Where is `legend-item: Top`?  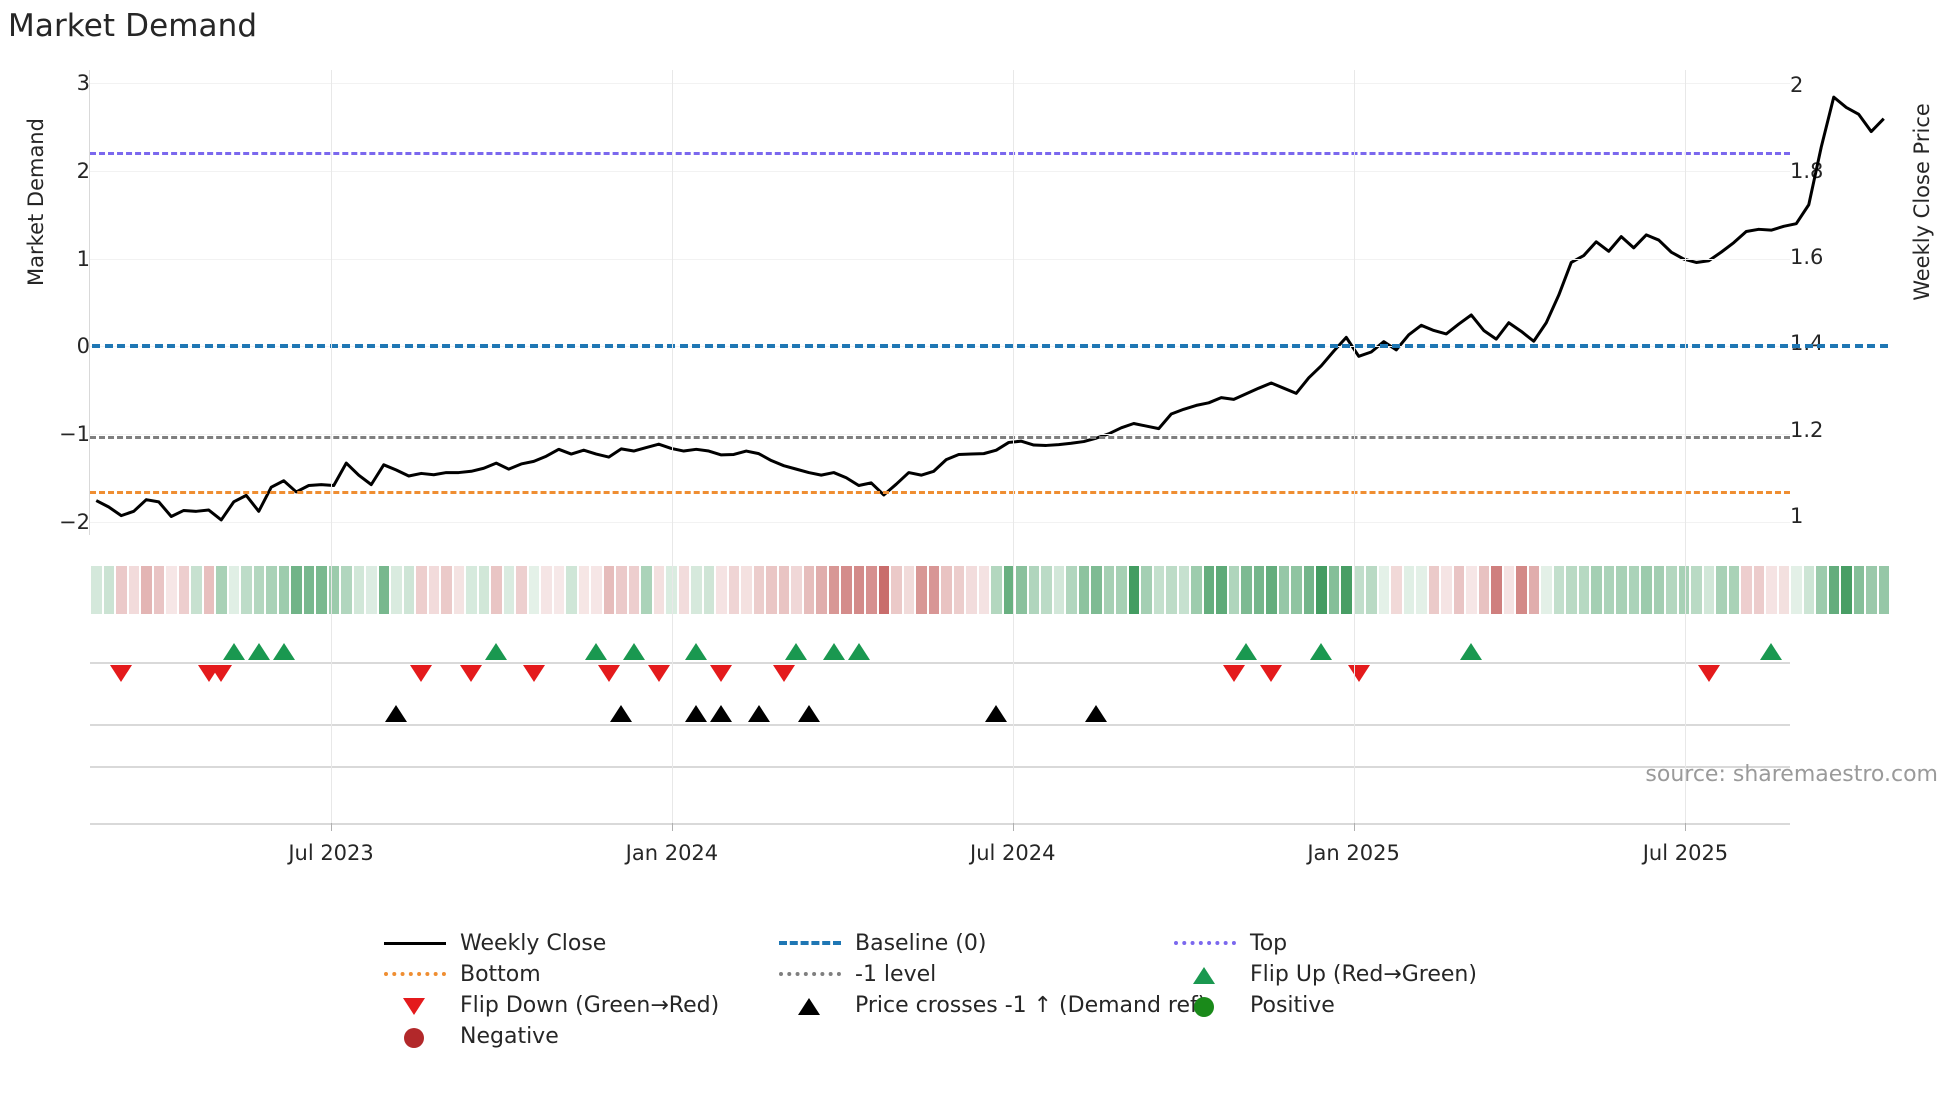 legend-item: Top is located at coordinates (1228, 943).